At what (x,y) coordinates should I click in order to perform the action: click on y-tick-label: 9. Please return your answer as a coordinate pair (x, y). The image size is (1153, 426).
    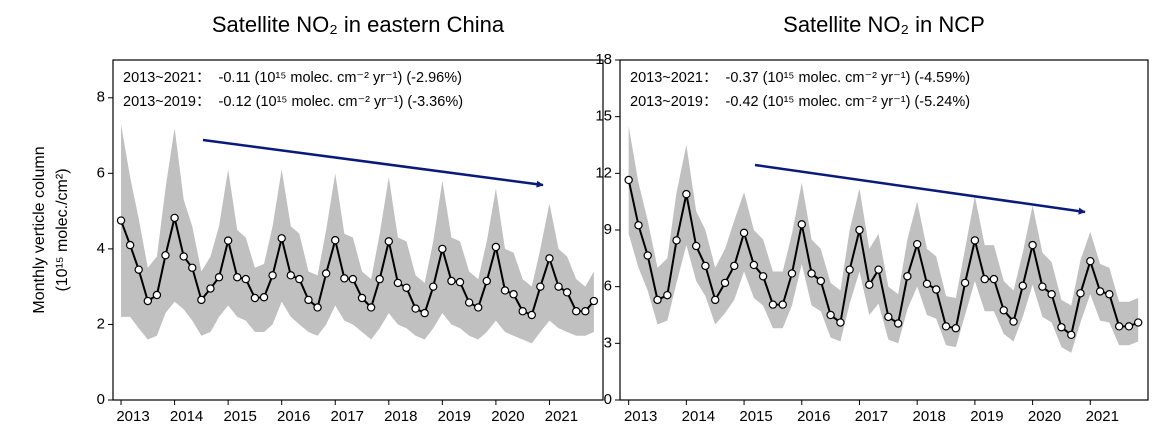
    Looking at the image, I should click on (608, 229).